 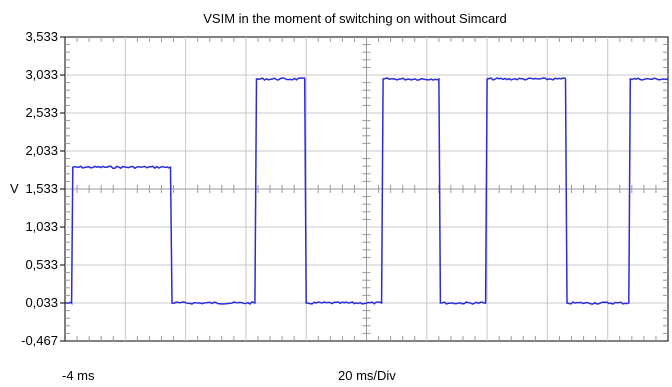 What do you see at coordinates (41, 112) in the screenshot?
I see `y-tick-label: 2,533` at bounding box center [41, 112].